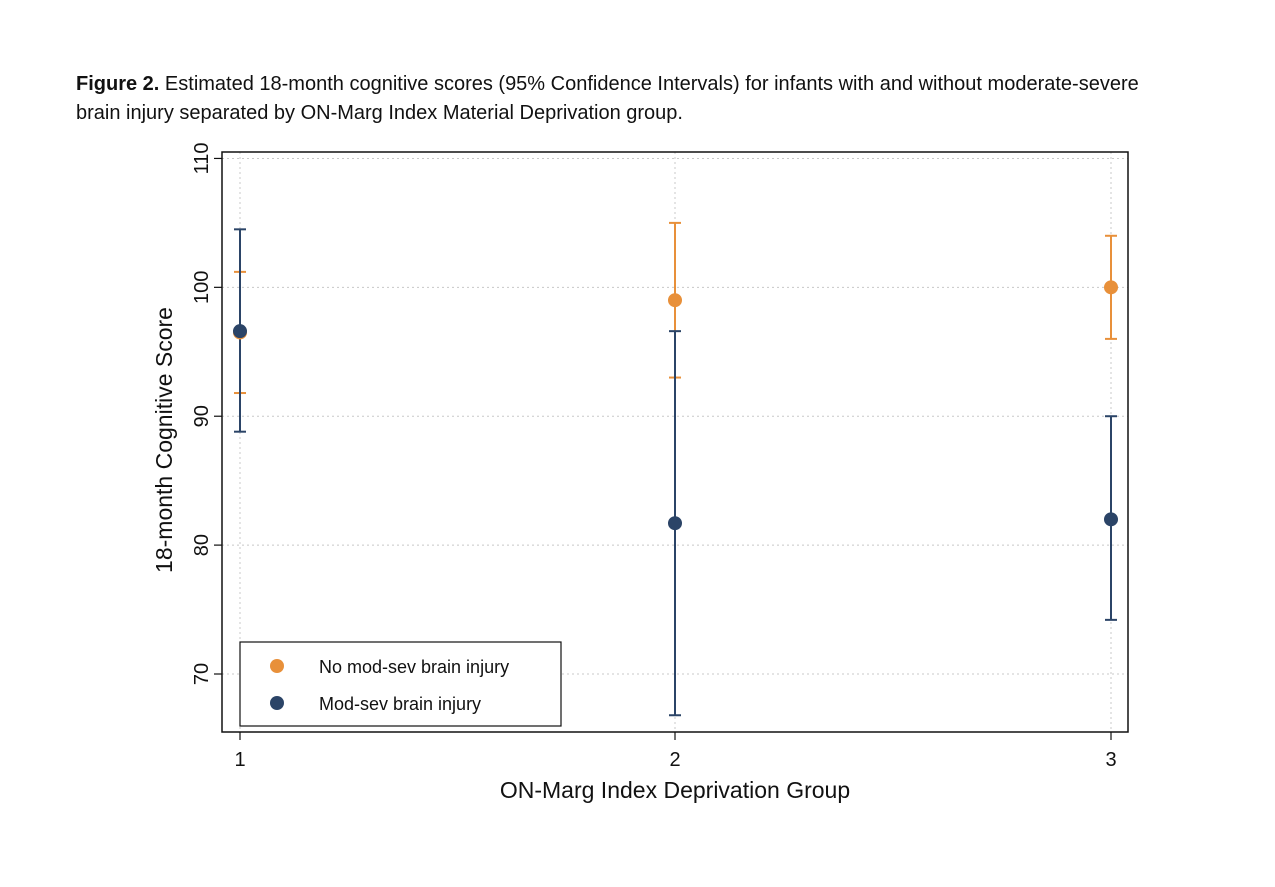  What do you see at coordinates (202, 674) in the screenshot?
I see `y-tick-label: 70` at bounding box center [202, 674].